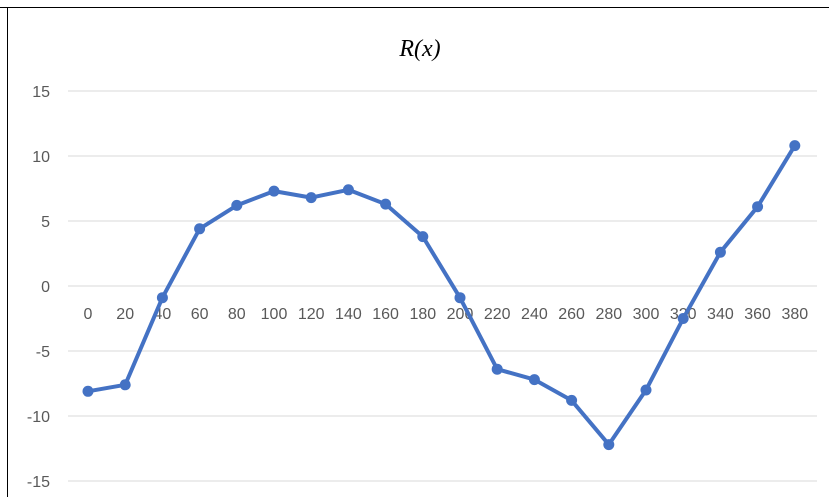 Image resolution: width=829 pixels, height=497 pixels. Describe the element at coordinates (237, 314) in the screenshot. I see `x-tick-label: 80` at that location.